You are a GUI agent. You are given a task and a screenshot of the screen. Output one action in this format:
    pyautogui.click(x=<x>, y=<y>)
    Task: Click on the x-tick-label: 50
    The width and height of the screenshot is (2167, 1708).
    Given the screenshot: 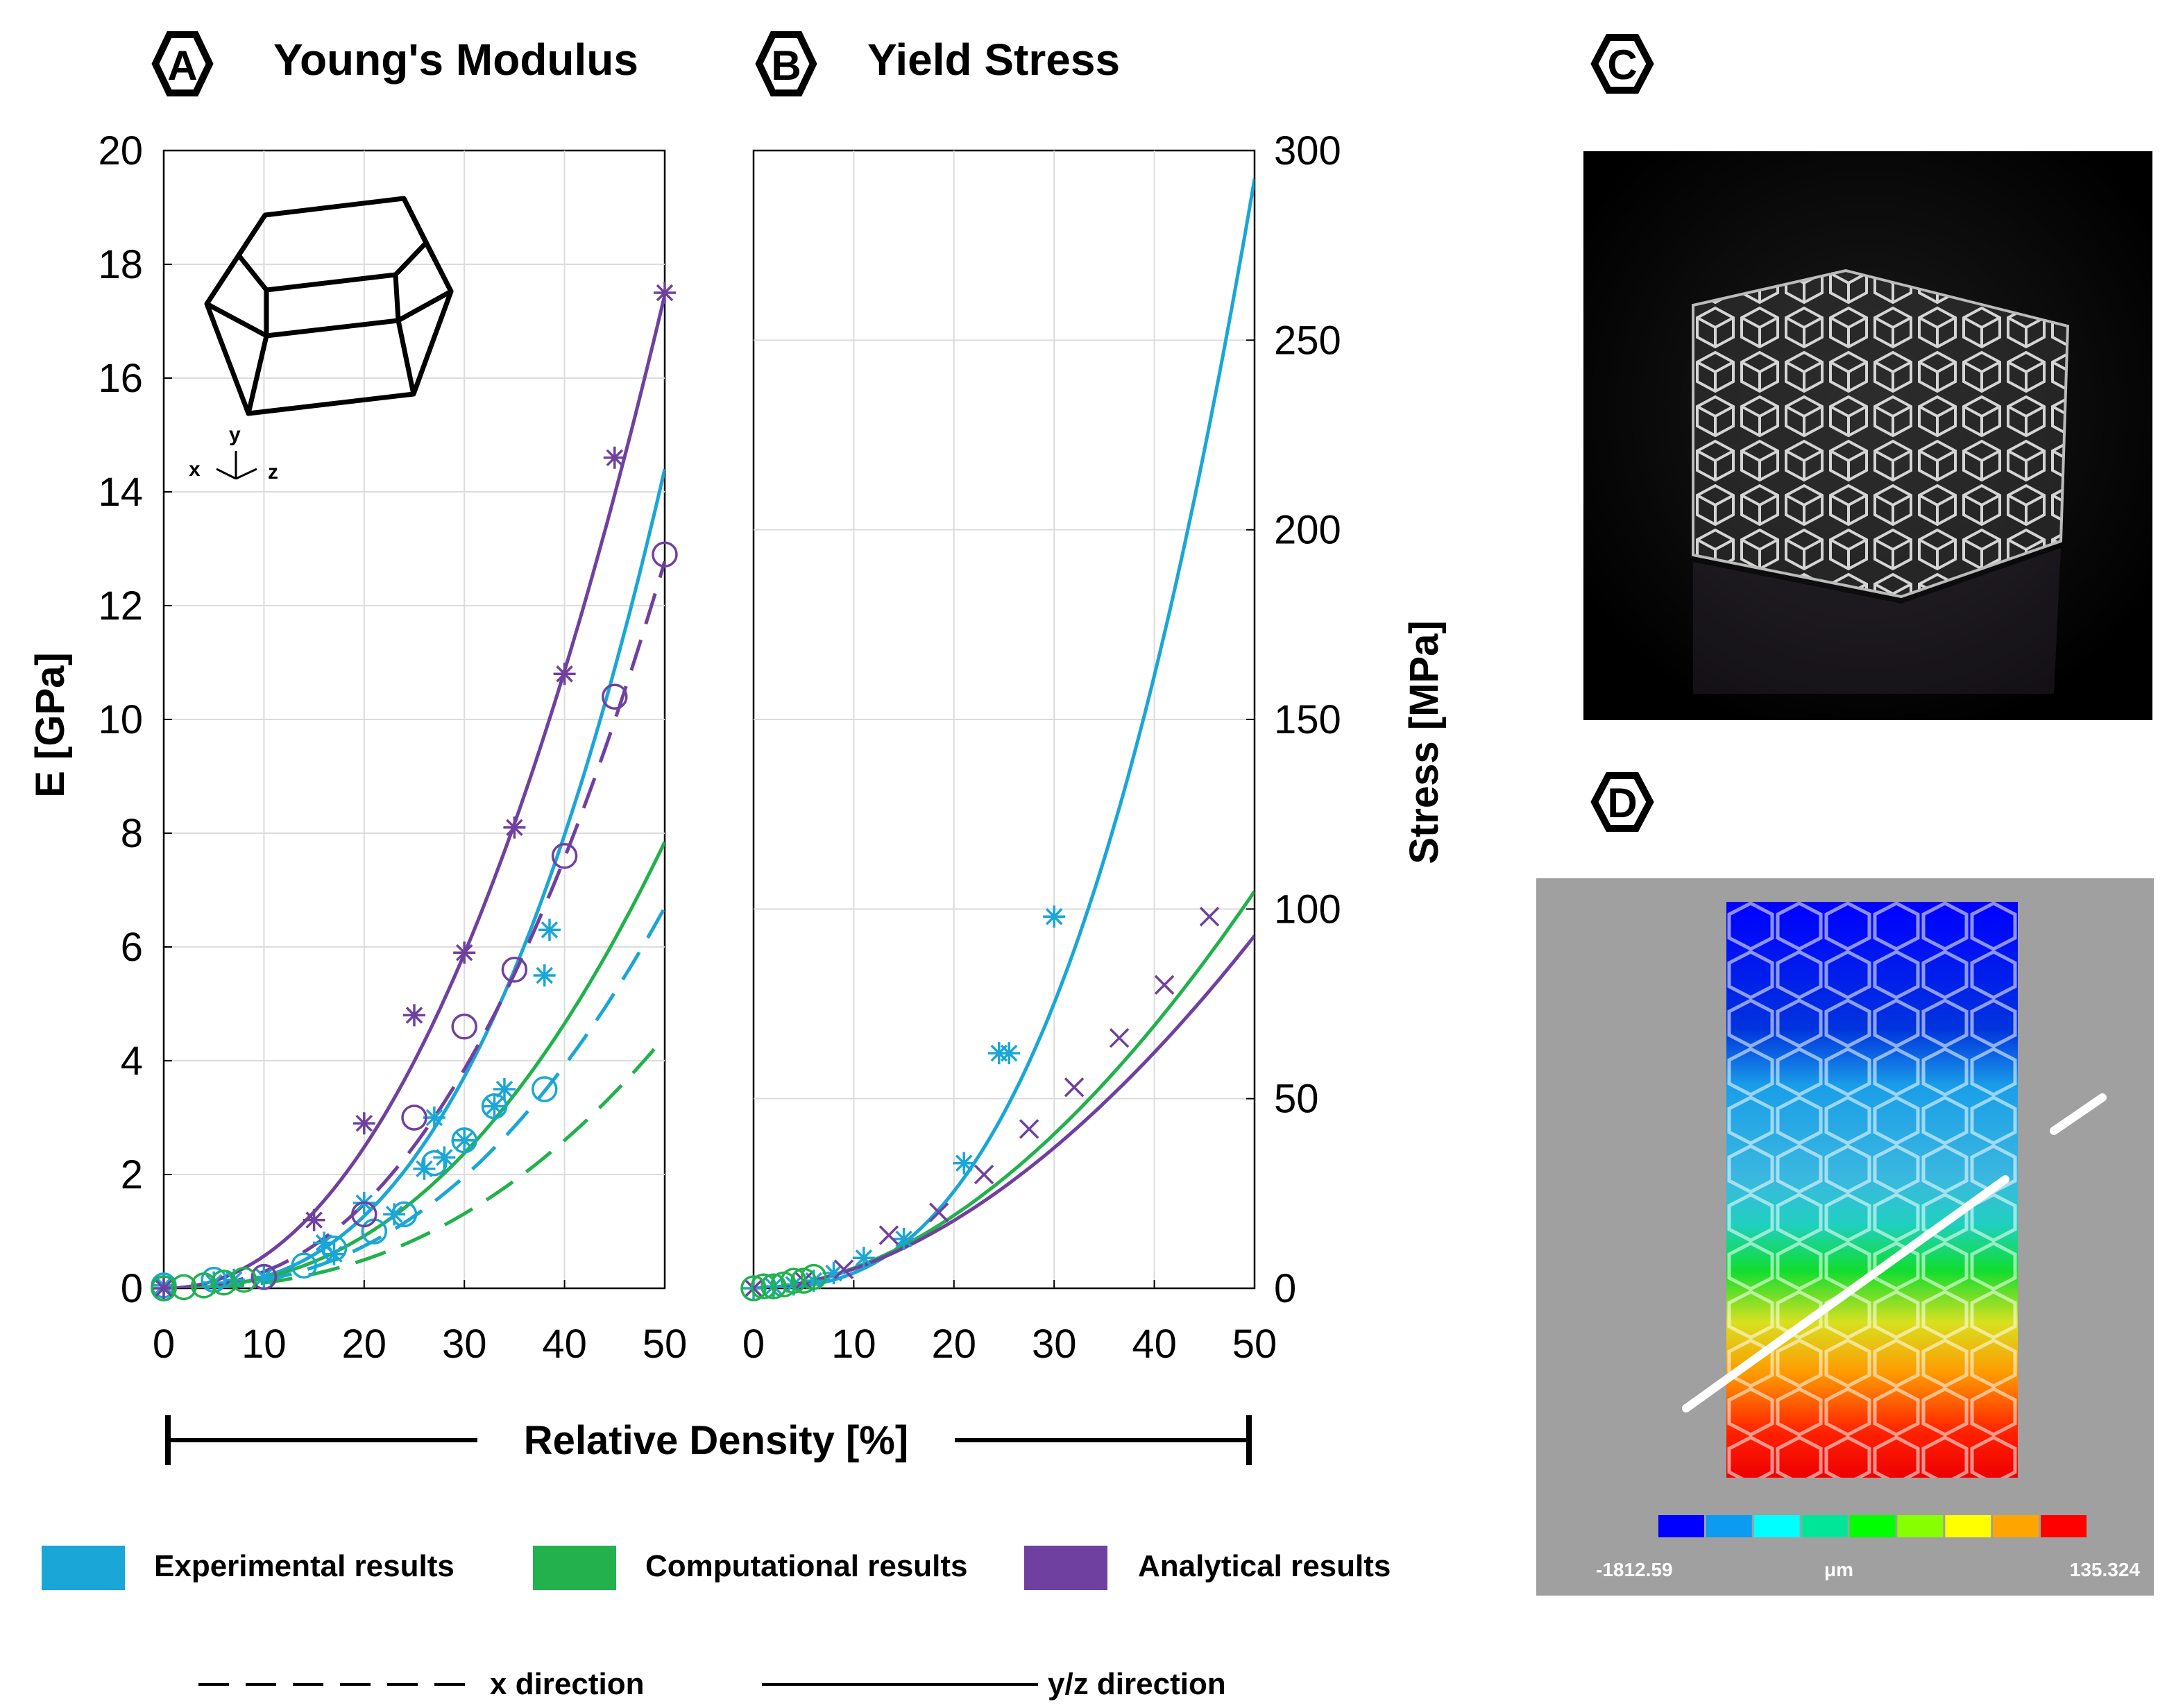 What is the action you would take?
    pyautogui.click(x=1254, y=1344)
    